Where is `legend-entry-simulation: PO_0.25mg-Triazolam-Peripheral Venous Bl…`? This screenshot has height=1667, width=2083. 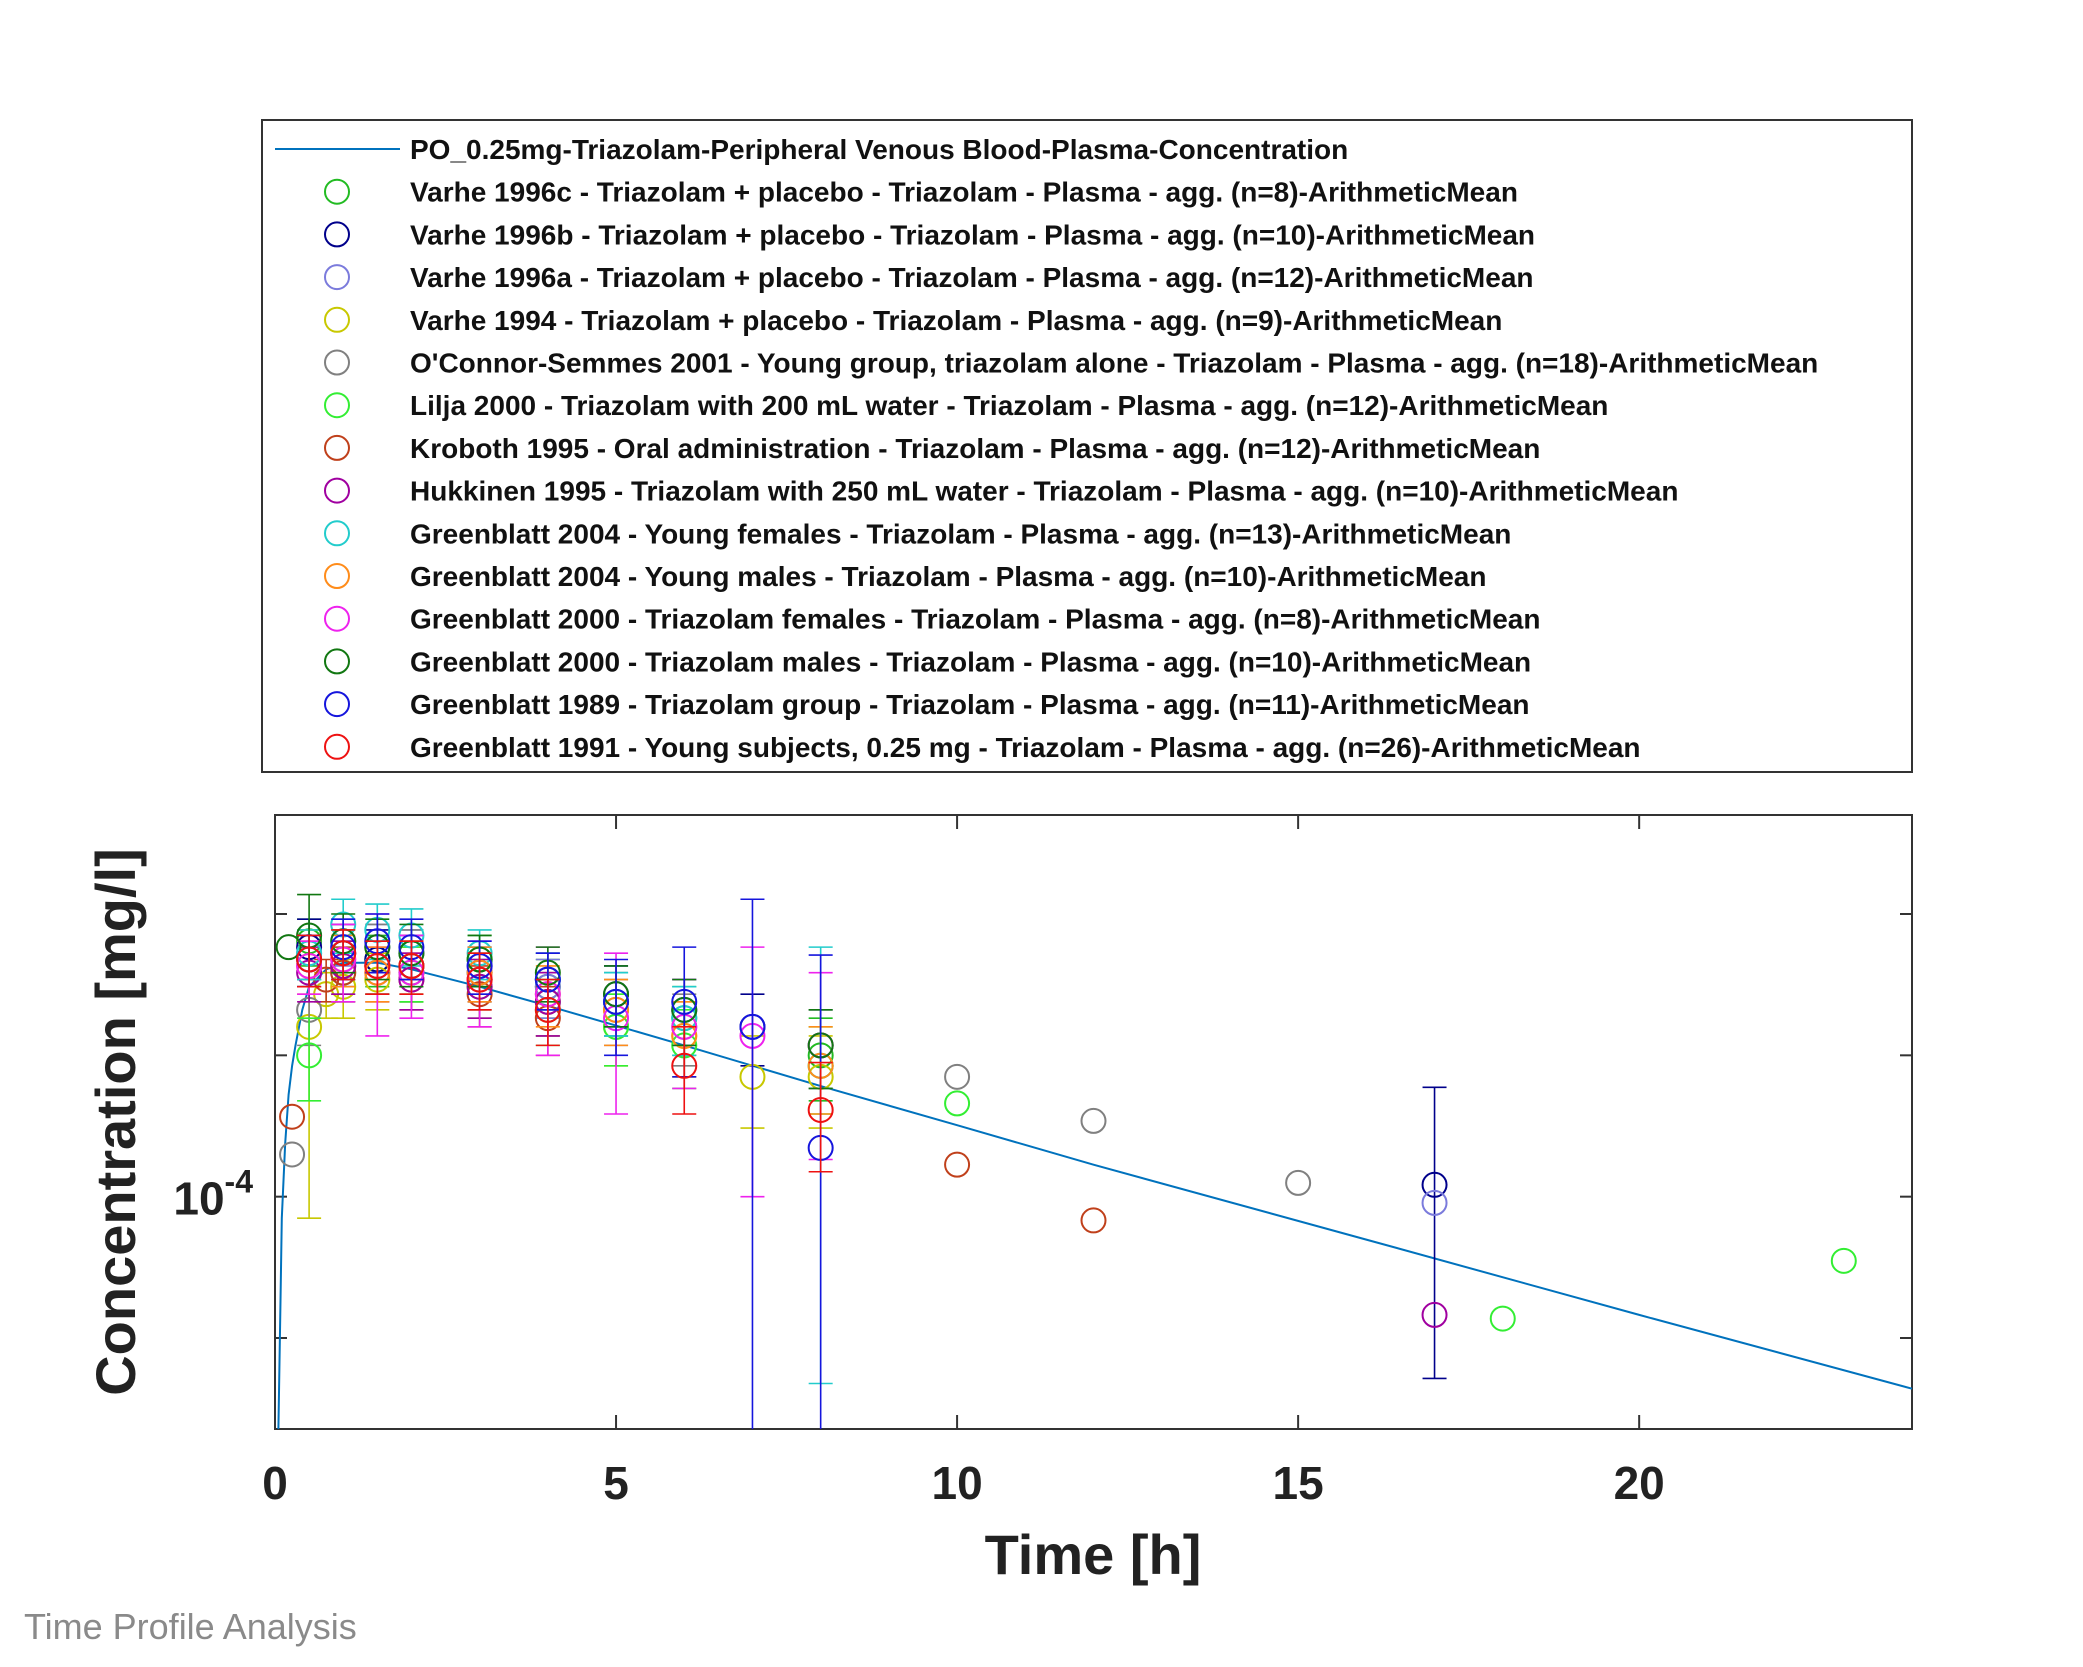 legend-entry-simulation: PO_0.25mg-Triazolam-Peripheral Venous Bl… is located at coordinates (811, 149).